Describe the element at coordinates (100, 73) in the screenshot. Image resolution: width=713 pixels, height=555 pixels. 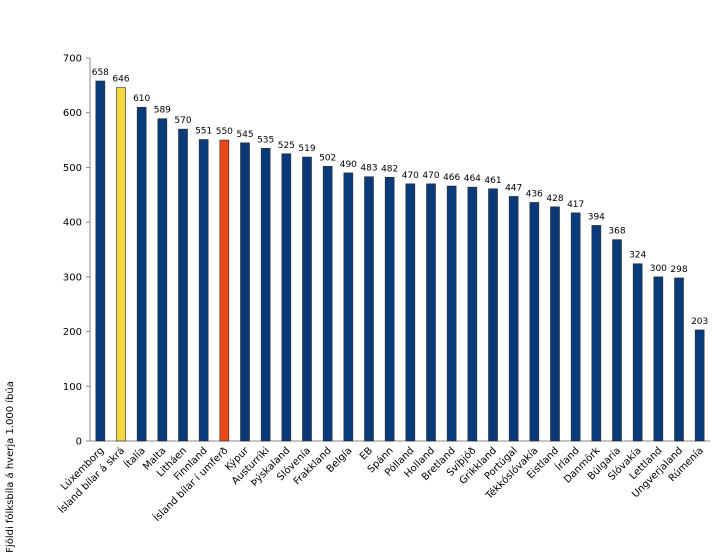
I see `data-label: 658` at that location.